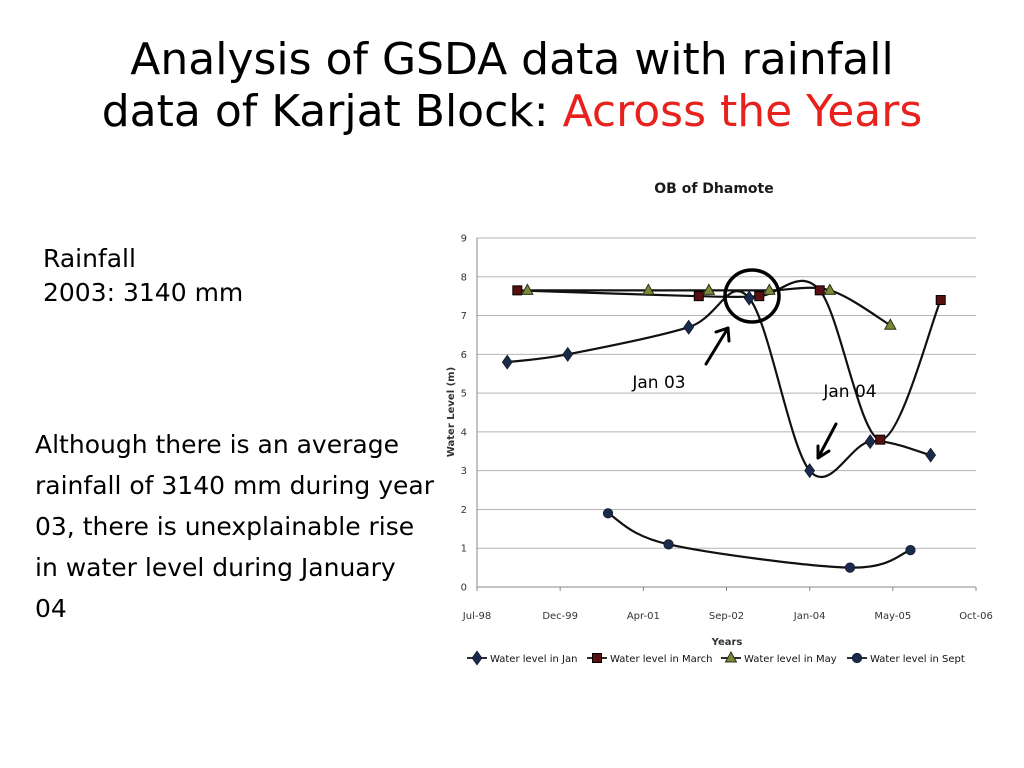  Describe the element at coordinates (568, 354) in the screenshot. I see `data-point-s0-p1` at that location.